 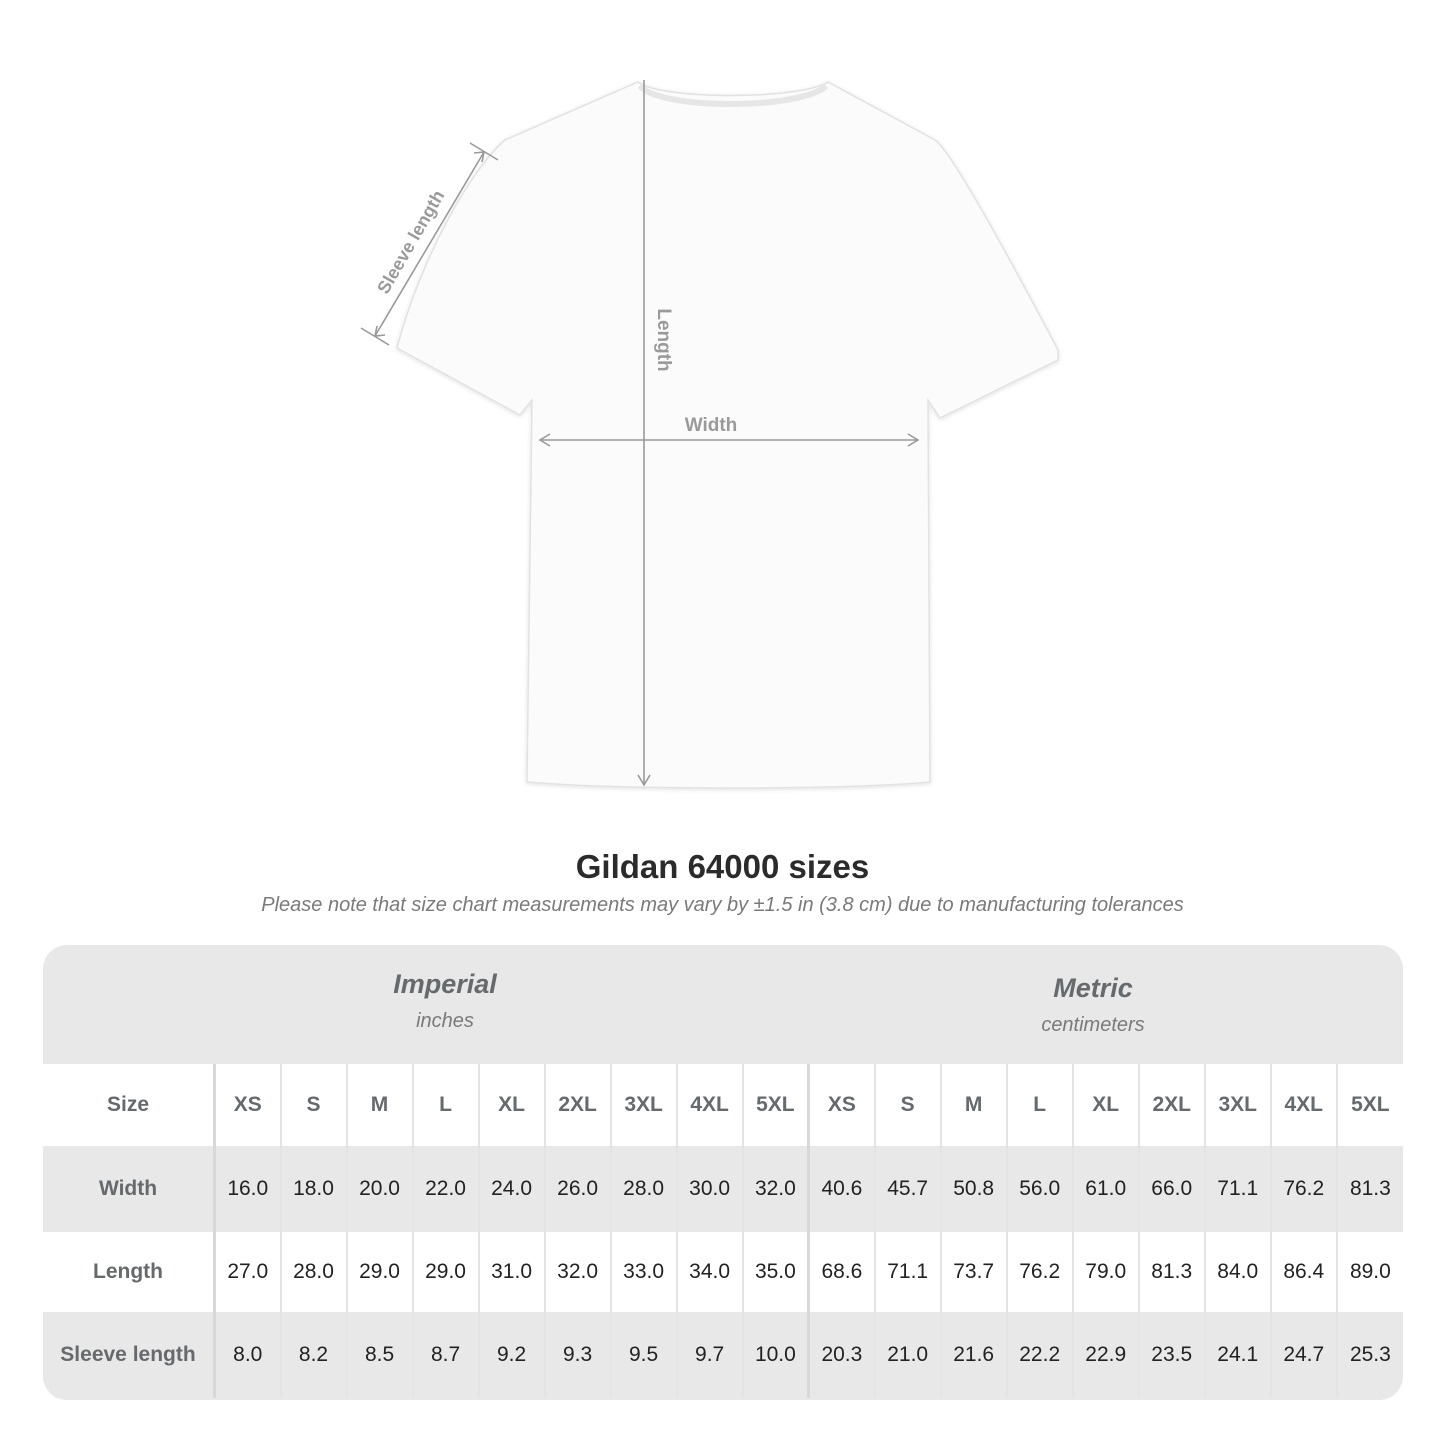 I want to click on imperial-size-S: S, so click(x=313, y=1105).